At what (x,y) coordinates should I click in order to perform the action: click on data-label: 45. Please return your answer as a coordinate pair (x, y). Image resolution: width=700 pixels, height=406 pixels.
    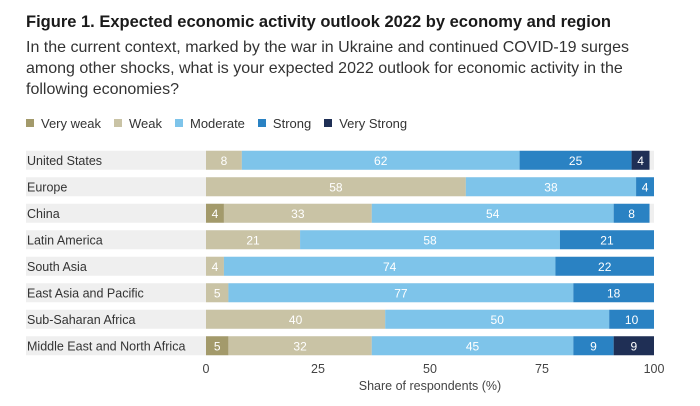
    Looking at the image, I should click on (473, 346).